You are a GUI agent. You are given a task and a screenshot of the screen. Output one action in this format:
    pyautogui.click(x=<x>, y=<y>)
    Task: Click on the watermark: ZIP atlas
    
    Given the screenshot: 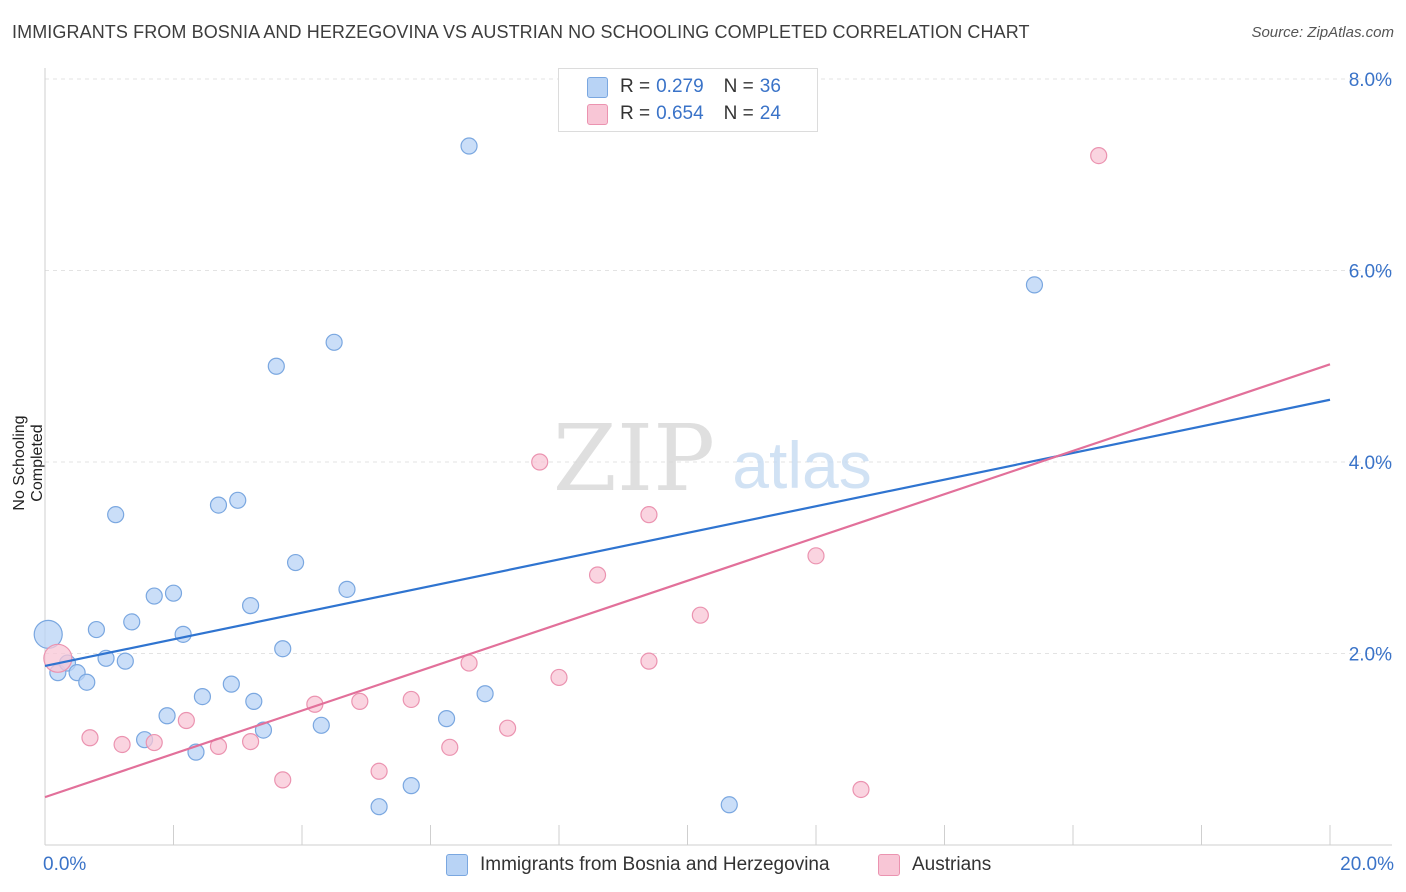 What is the action you would take?
    pyautogui.click(x=712, y=458)
    